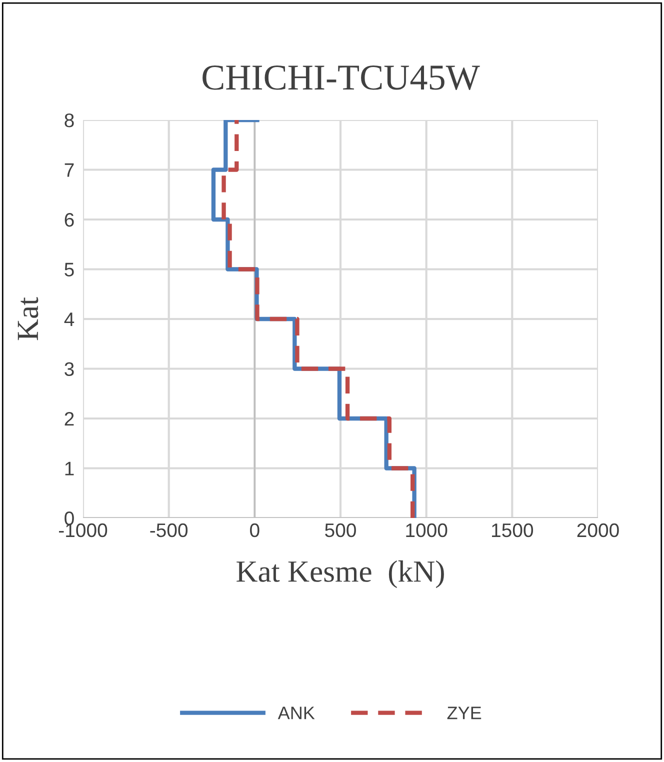 Image resolution: width=664 pixels, height=762 pixels. I want to click on y-tick-label: 3, so click(69, 369).